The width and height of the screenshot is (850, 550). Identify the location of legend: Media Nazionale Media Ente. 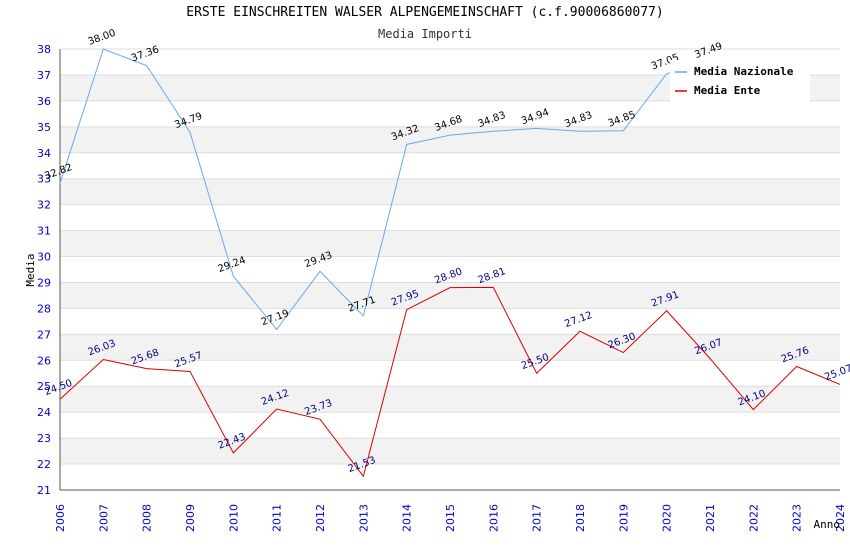
(740, 81).